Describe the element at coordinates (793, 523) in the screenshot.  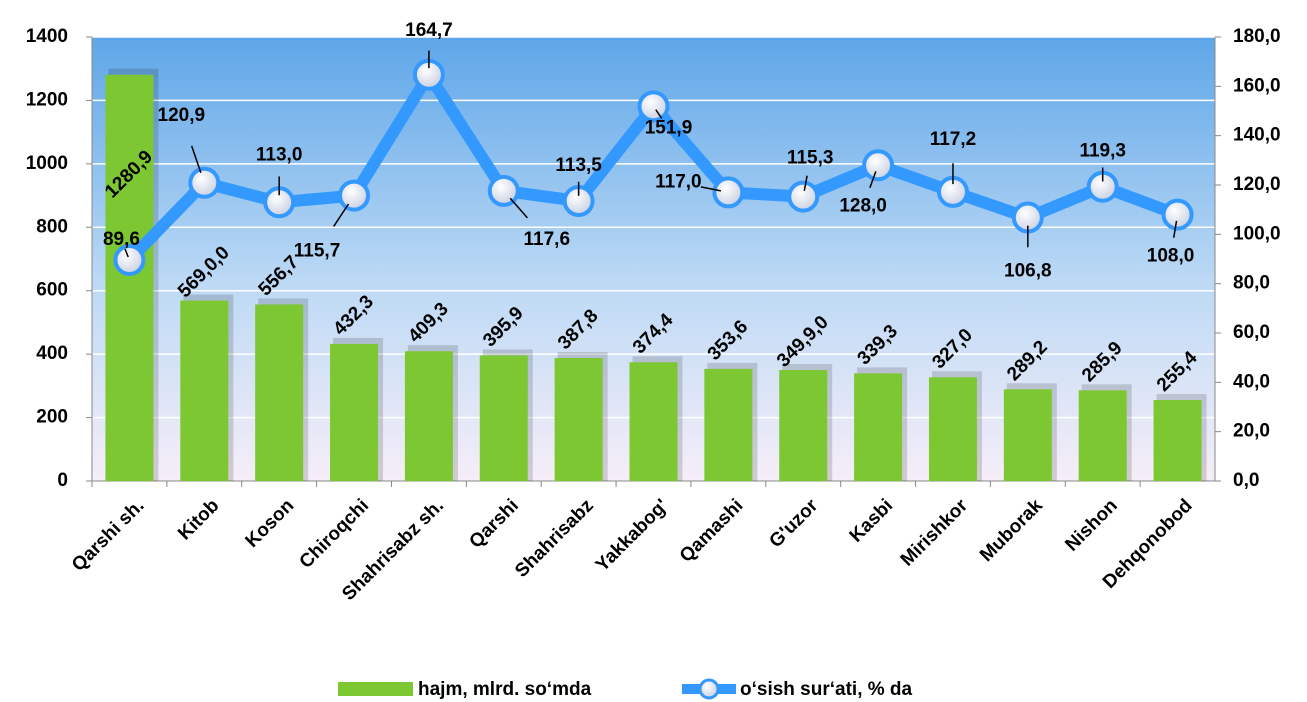
I see `x-tick-label: G'uzor` at that location.